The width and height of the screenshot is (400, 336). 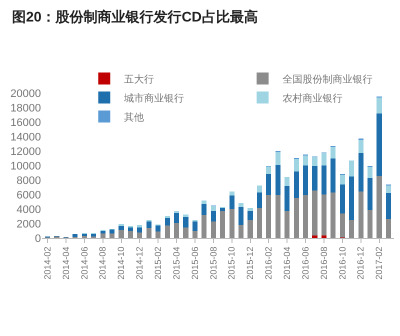 What do you see at coordinates (25, 152) in the screenshot?
I see `y-tick-label: 12000` at bounding box center [25, 152].